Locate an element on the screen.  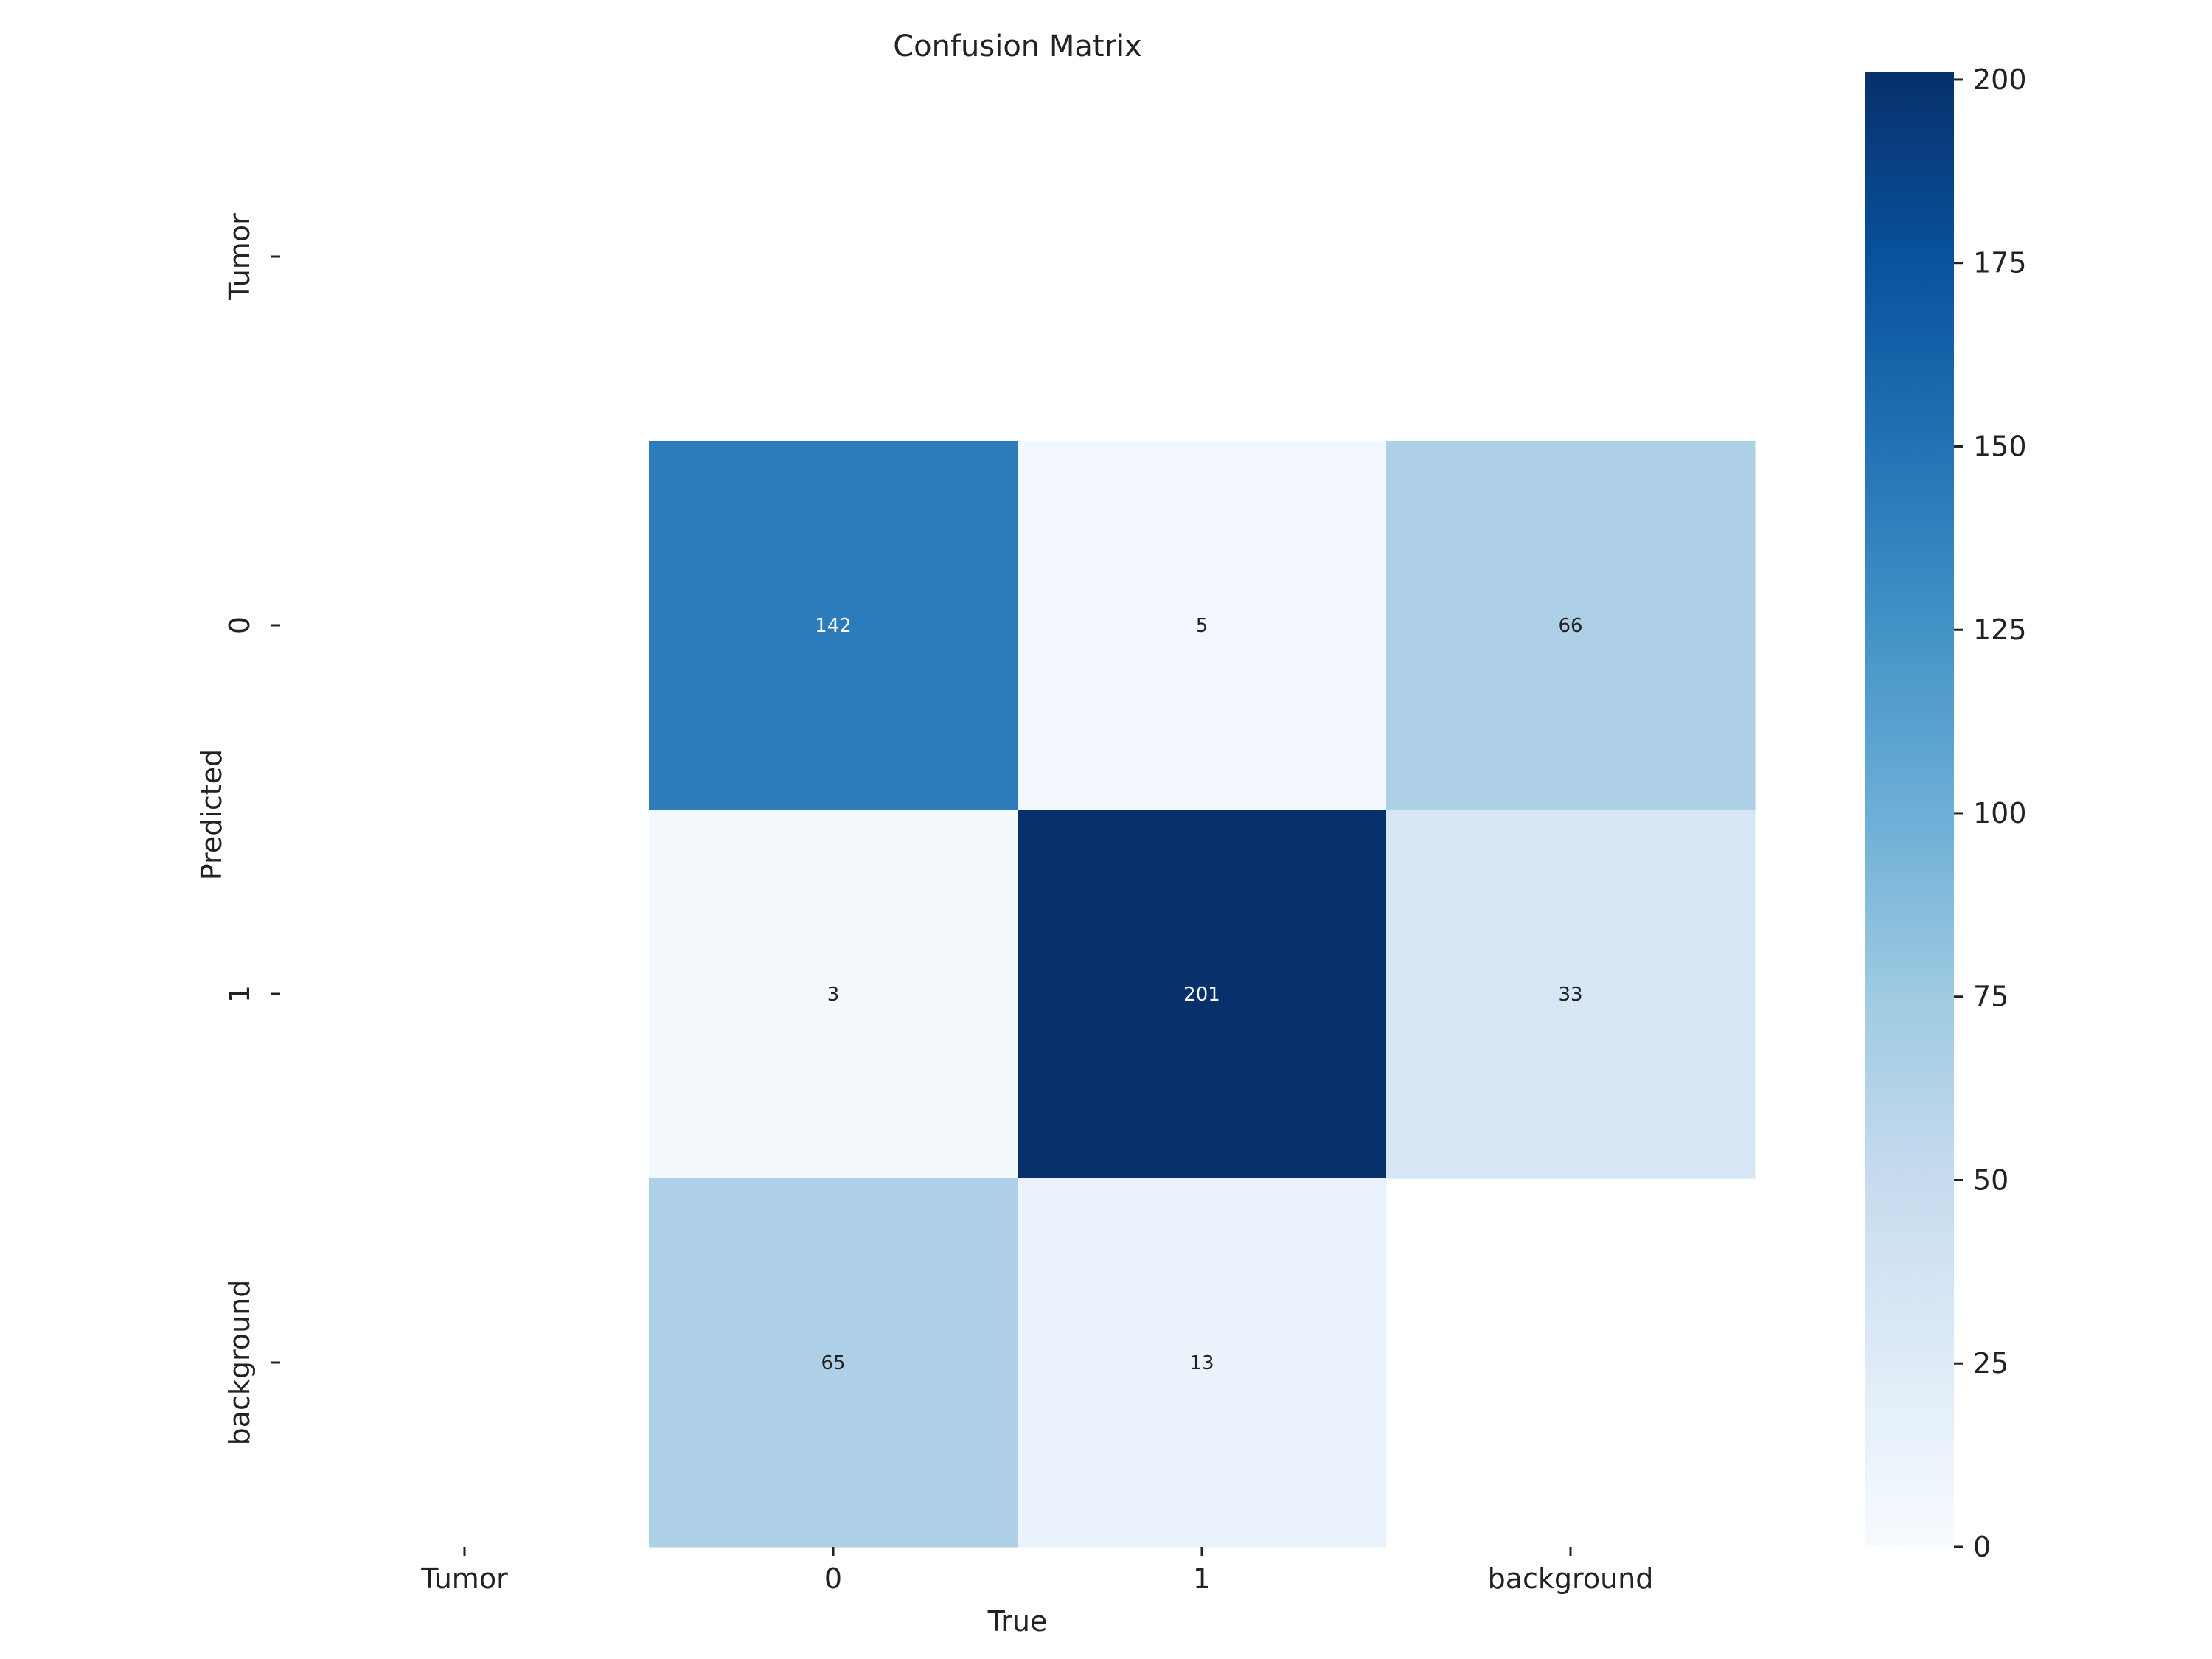
cell-value-label: 3 is located at coordinates (833, 995).